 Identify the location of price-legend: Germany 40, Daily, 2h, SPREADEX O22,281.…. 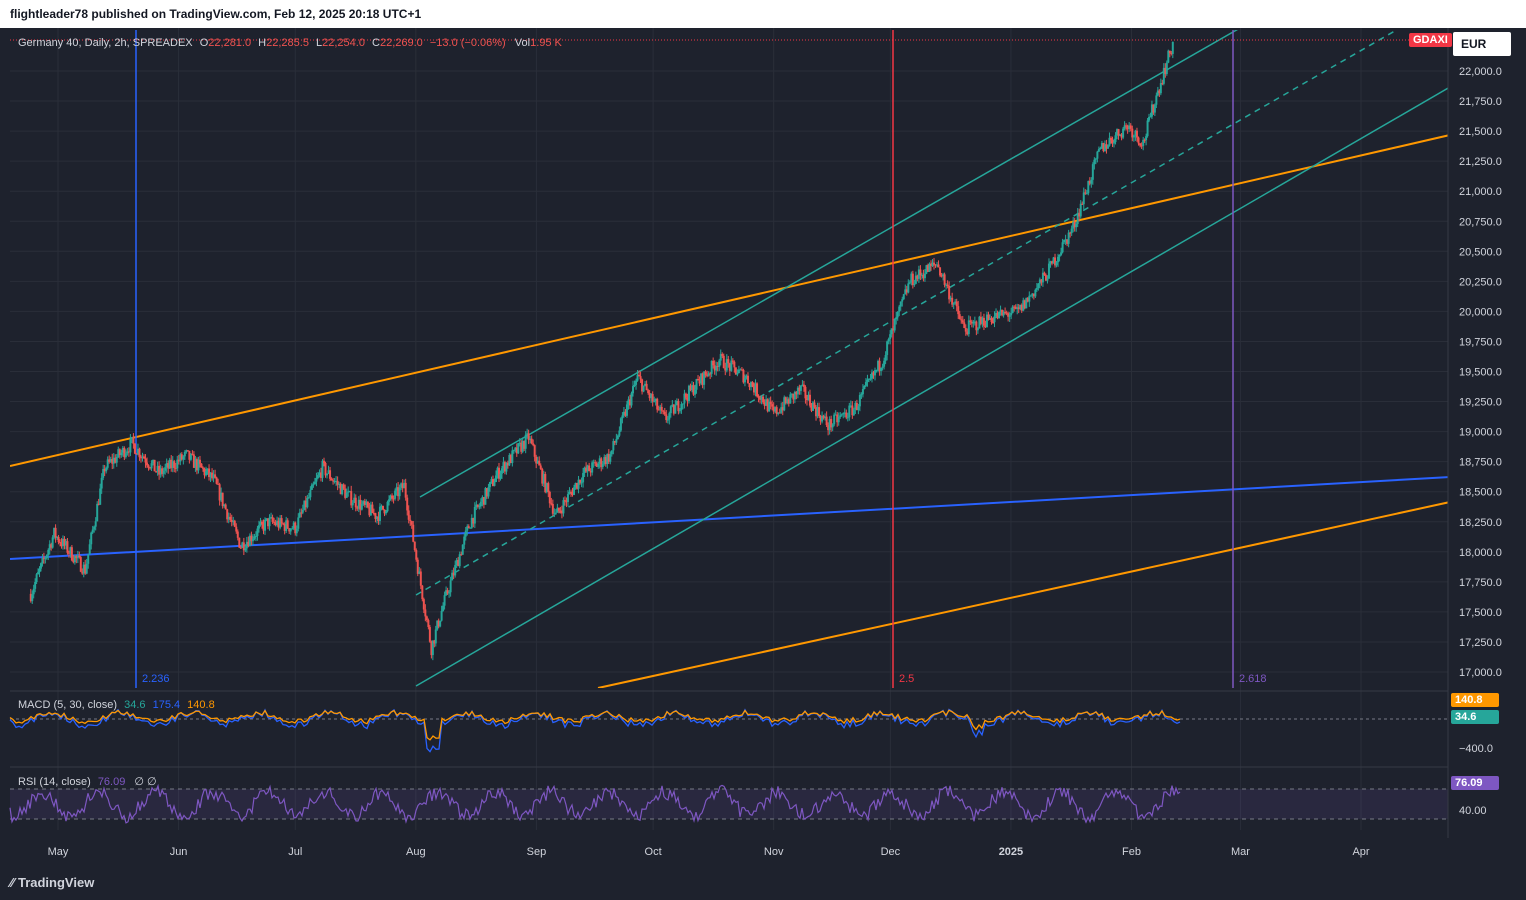
(290, 43).